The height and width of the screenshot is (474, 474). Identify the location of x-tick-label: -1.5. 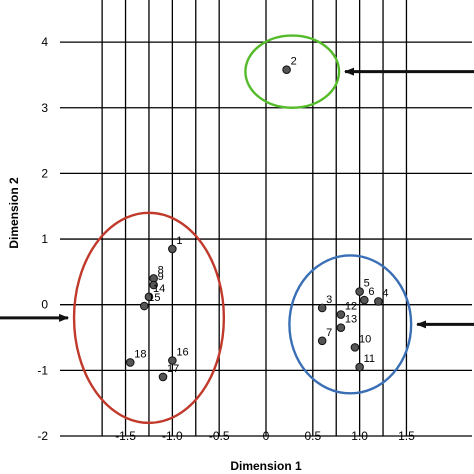
(125, 436).